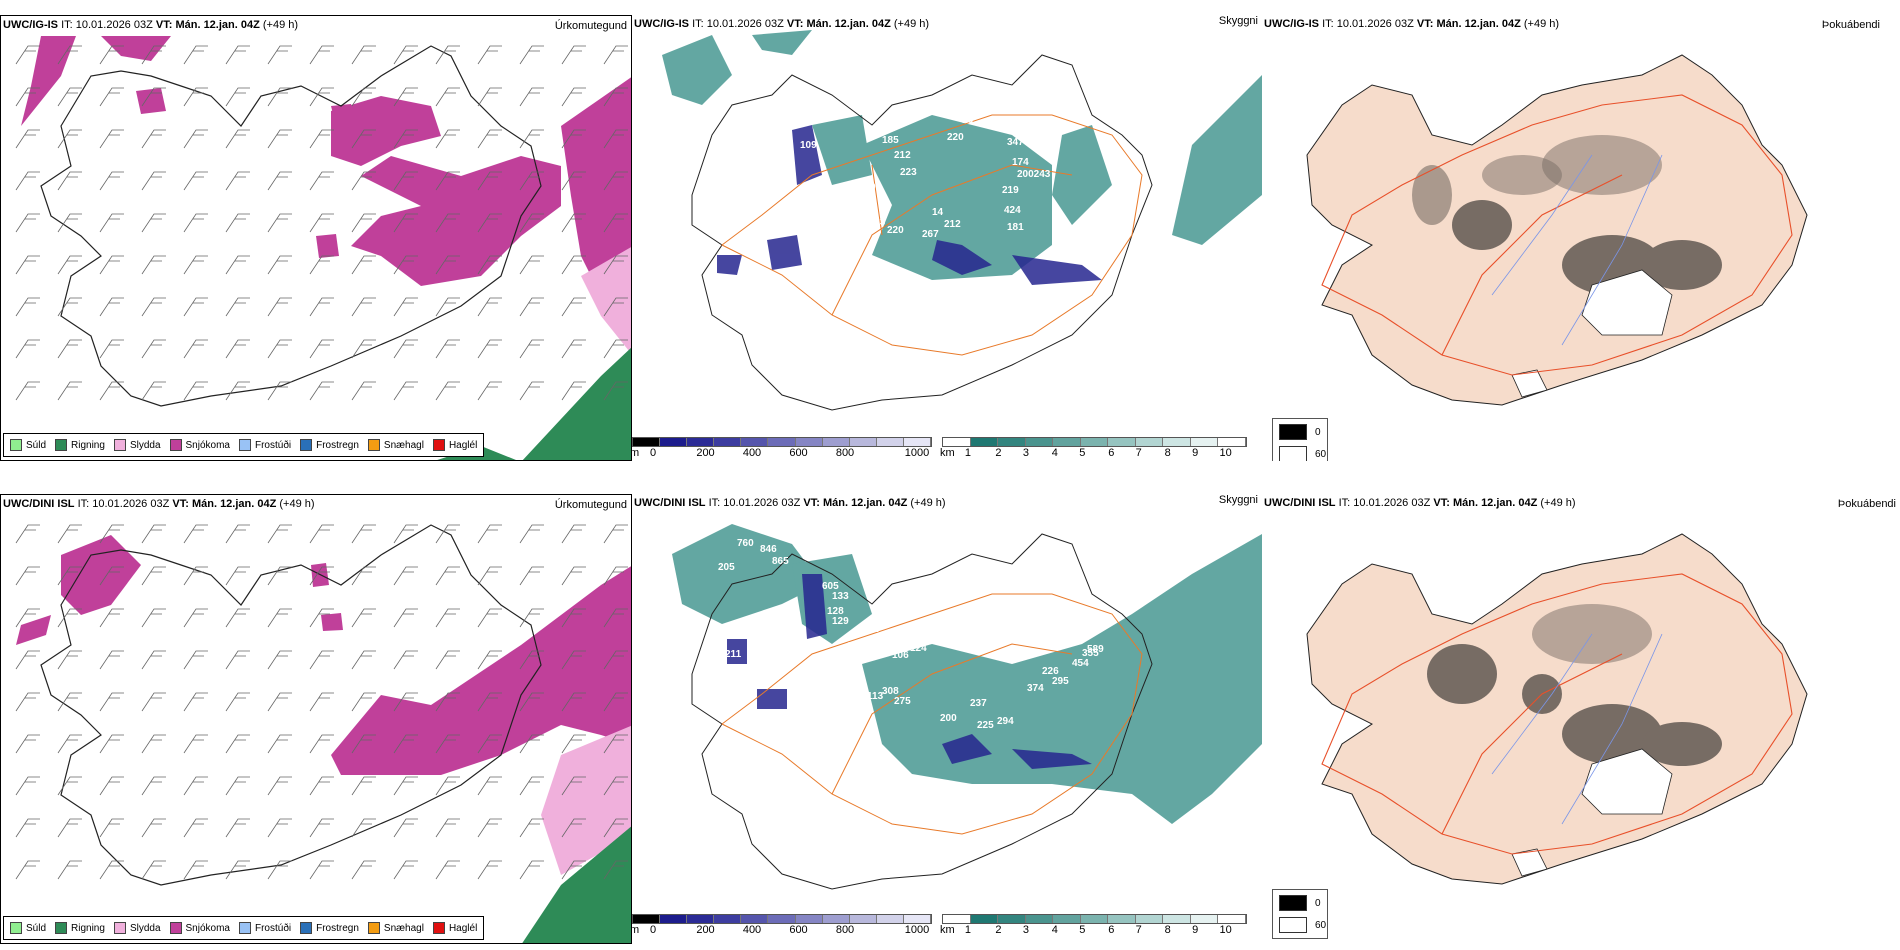 This screenshot has height=950, width=1900. What do you see at coordinates (606, 300) in the screenshot?
I see `sleet-area` at bounding box center [606, 300].